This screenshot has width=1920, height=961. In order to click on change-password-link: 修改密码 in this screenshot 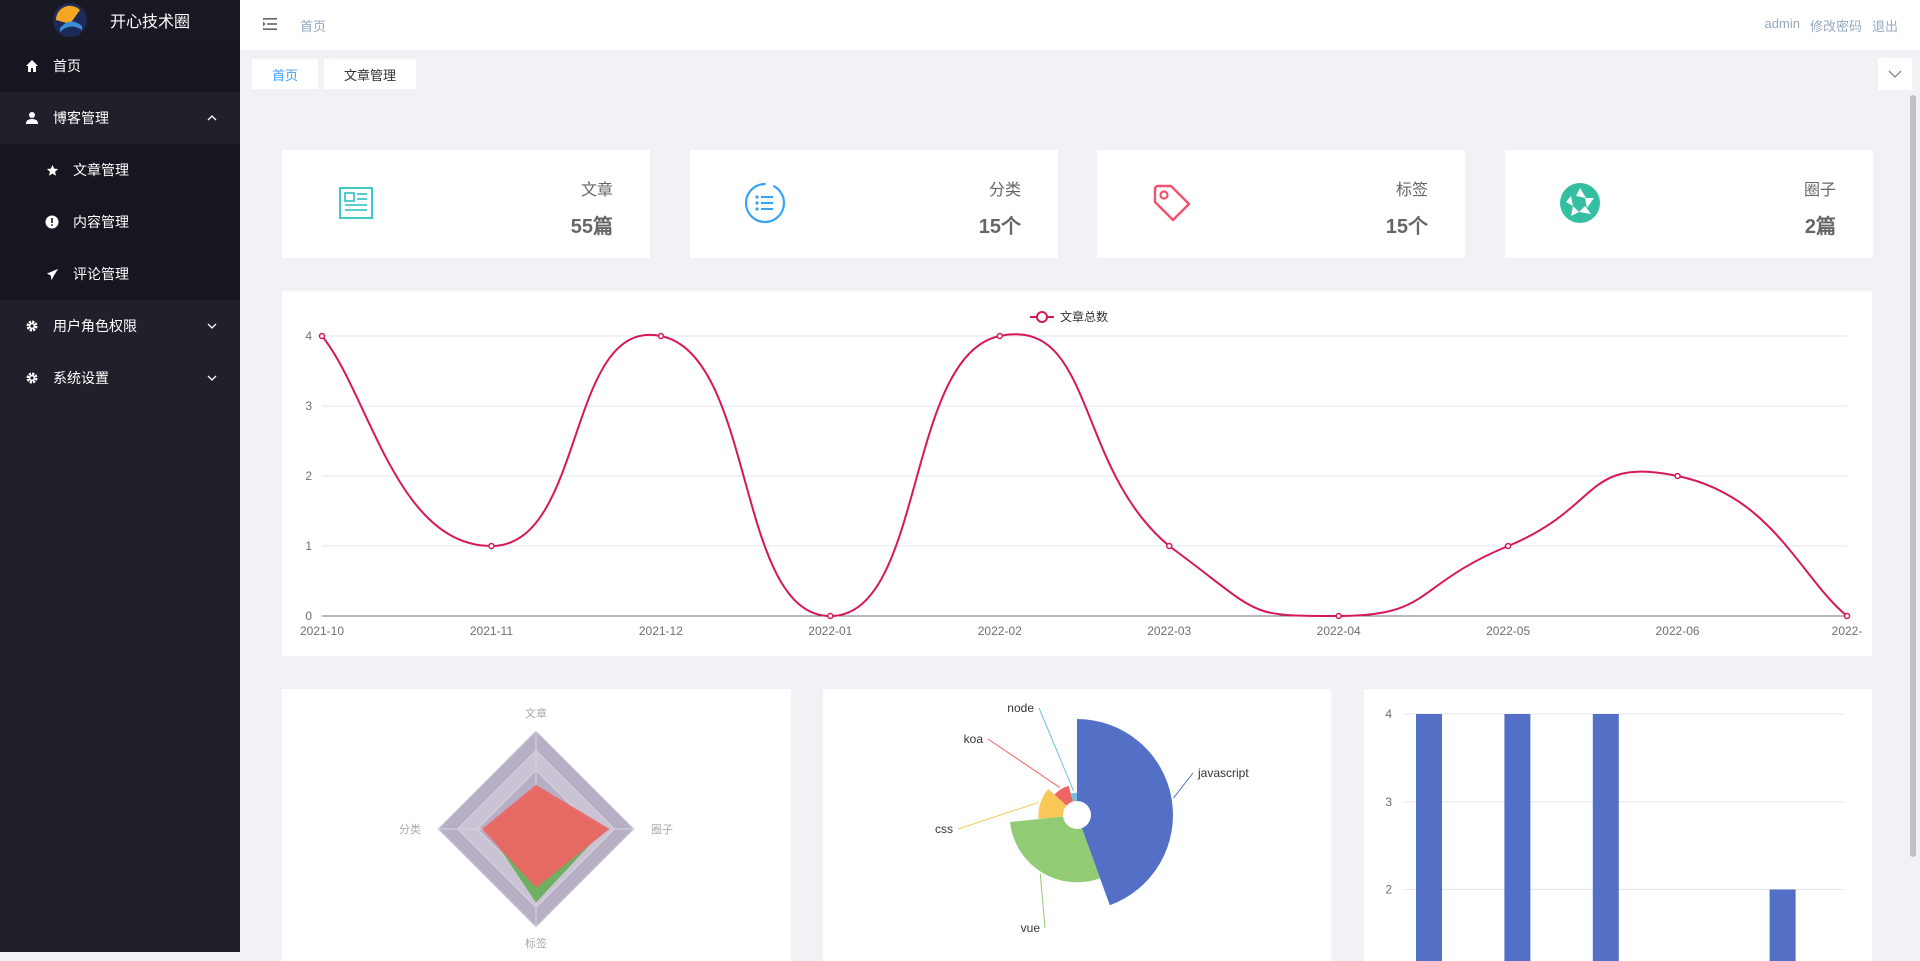, I will do `click(1835, 26)`.